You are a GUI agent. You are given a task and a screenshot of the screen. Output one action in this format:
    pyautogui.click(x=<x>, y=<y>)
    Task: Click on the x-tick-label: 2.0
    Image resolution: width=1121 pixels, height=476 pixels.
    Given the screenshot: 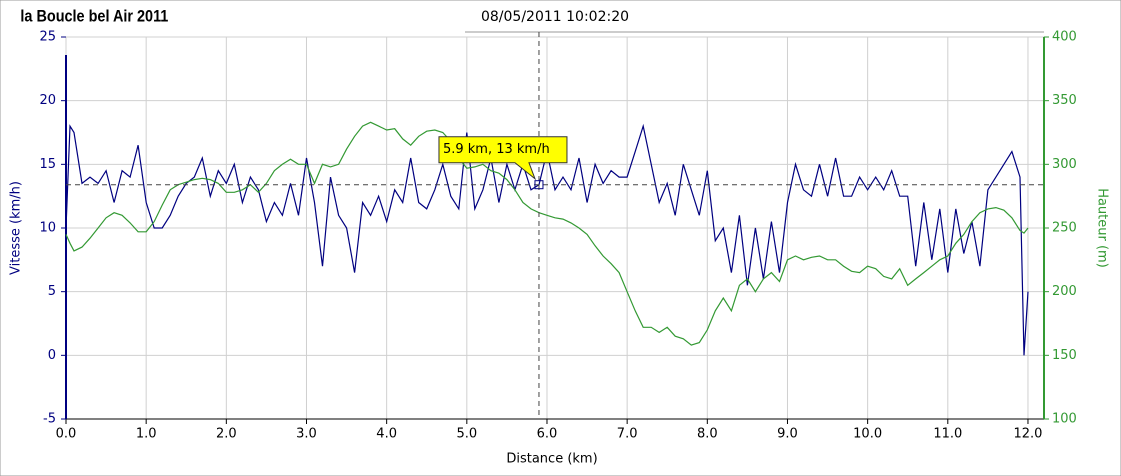 What is the action you would take?
    pyautogui.click(x=226, y=434)
    